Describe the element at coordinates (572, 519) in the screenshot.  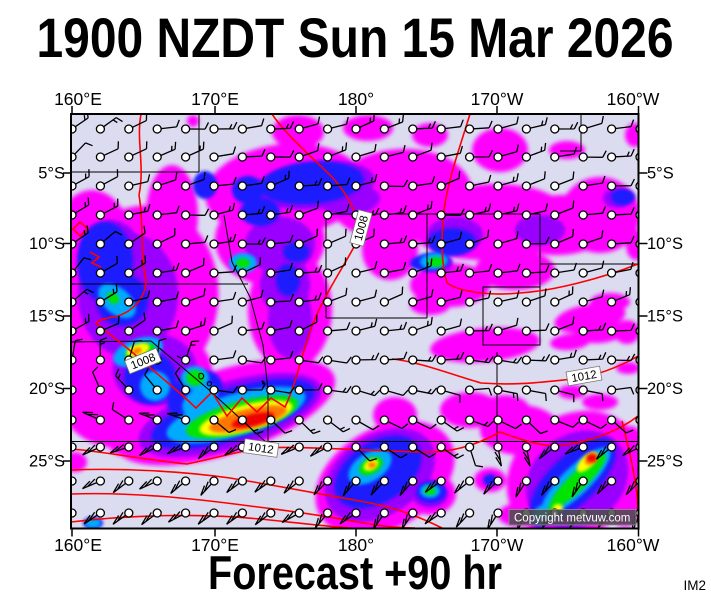
I see `svg-text: Copyright metvuw.com` at that location.